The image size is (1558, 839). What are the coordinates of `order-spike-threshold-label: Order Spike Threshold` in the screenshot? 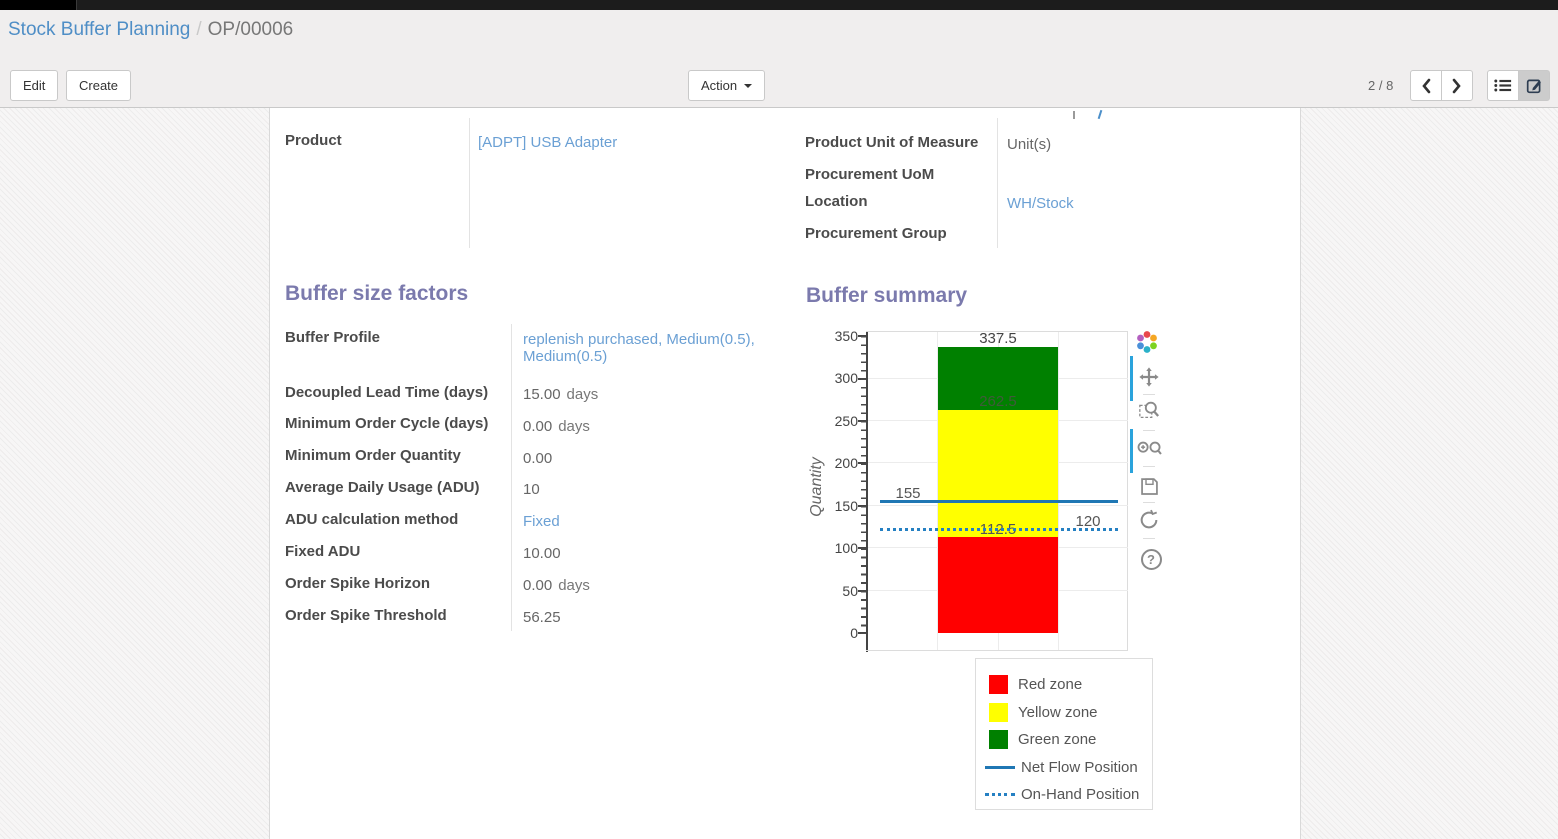 It's located at (366, 615).